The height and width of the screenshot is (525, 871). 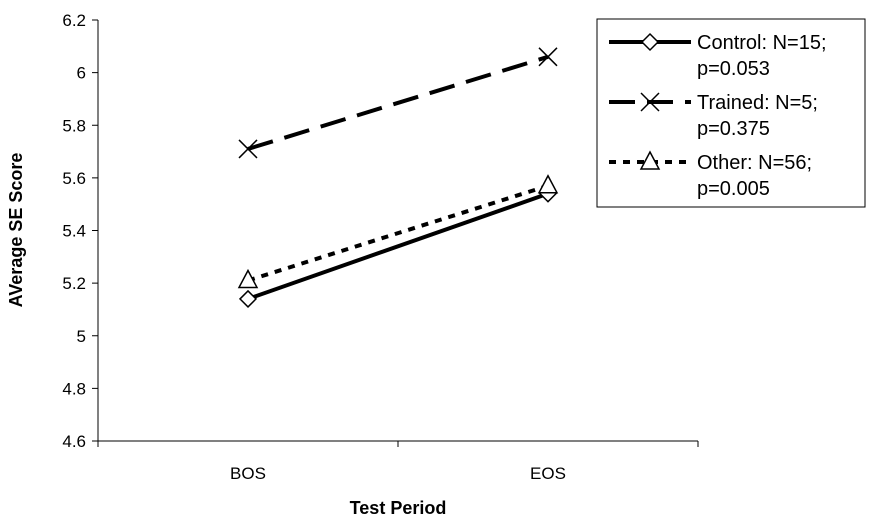 What do you see at coordinates (248, 473) in the screenshot?
I see `x-tick-label-bos: BOS` at bounding box center [248, 473].